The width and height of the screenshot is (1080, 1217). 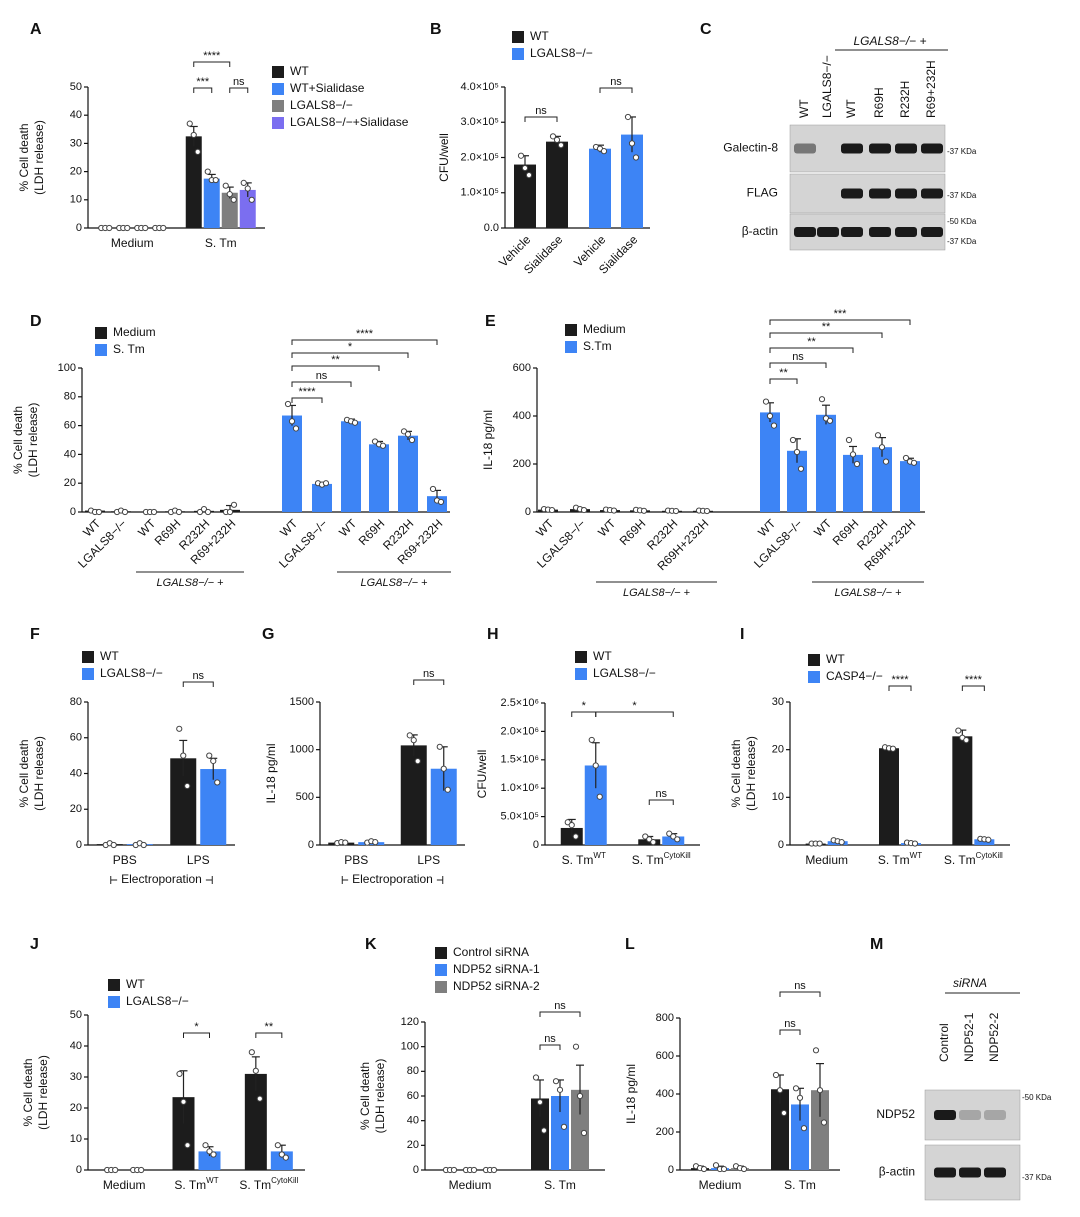 I want to click on group-label: Electroporation, so click(x=392, y=879).